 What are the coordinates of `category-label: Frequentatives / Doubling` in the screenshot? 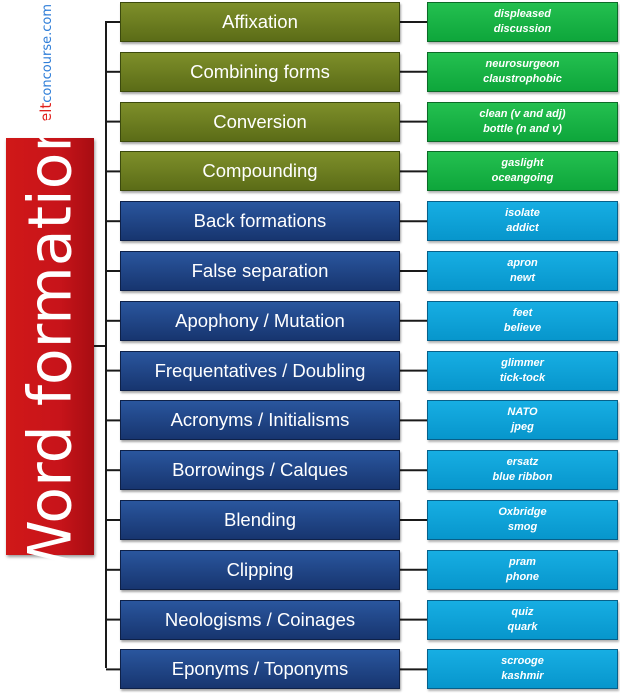 It's located at (260, 370).